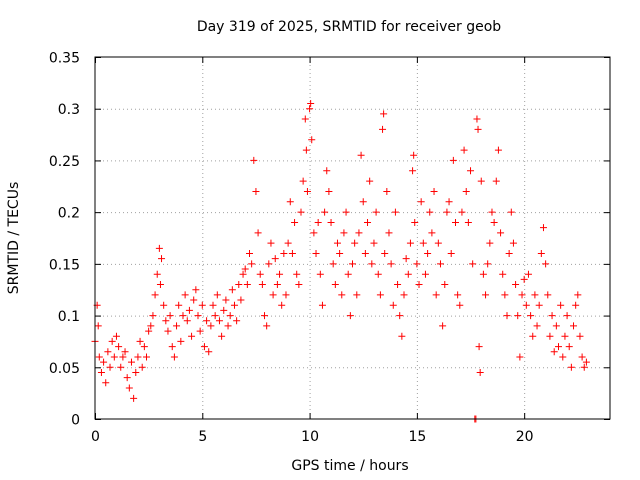  Describe the element at coordinates (202, 437) in the screenshot. I see `x-tick-label: 5` at that location.